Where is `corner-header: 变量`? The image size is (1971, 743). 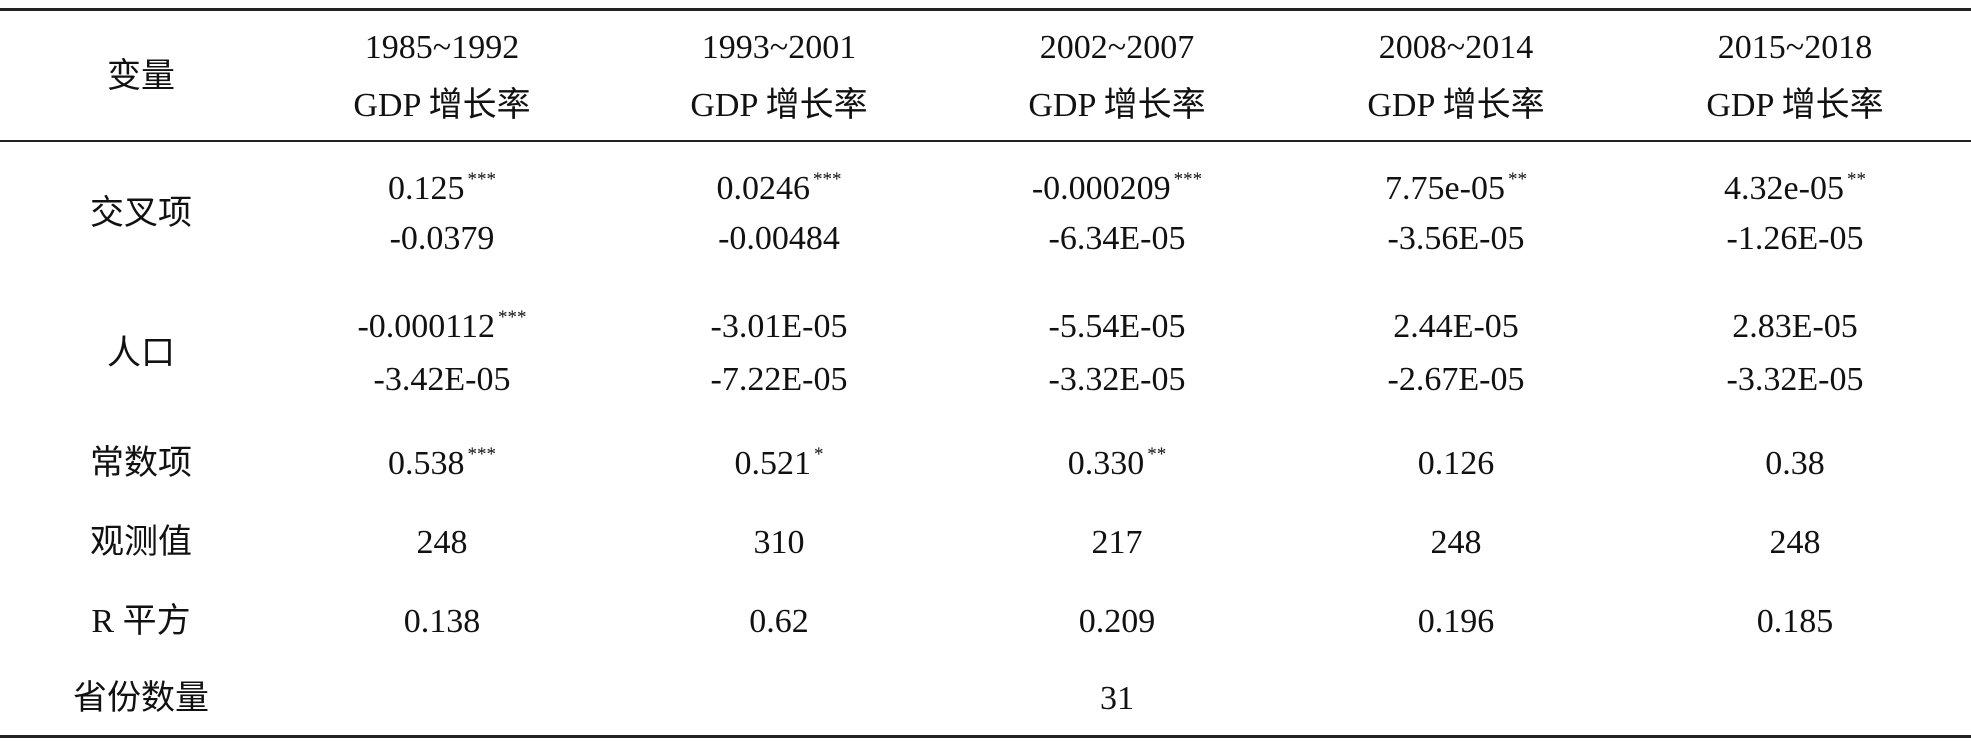 corner-header: 变量 is located at coordinates (141, 76).